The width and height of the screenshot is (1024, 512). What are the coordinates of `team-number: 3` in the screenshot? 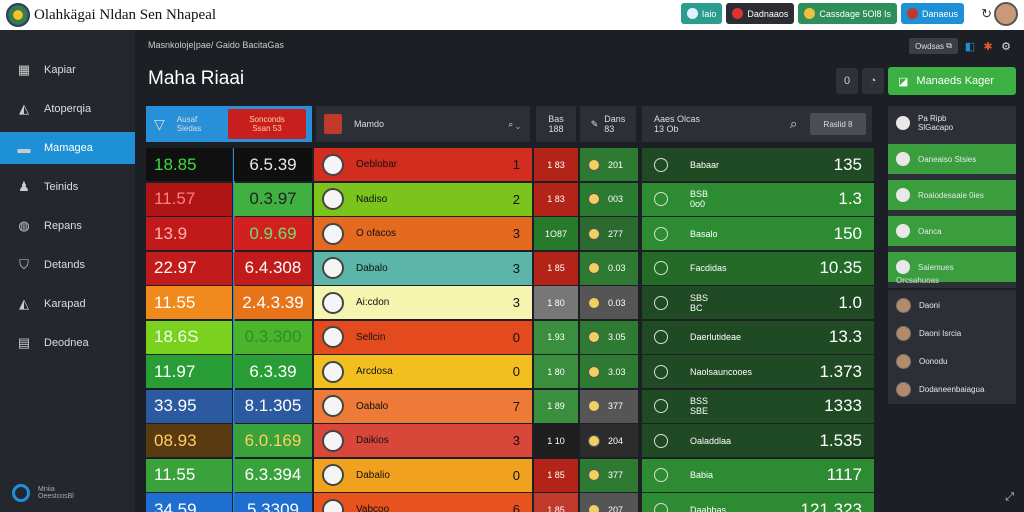 It's located at (516, 233).